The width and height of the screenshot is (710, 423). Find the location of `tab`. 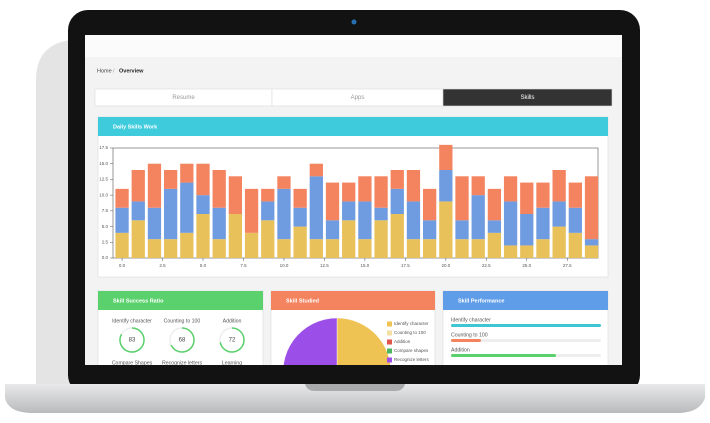

tab is located at coordinates (527, 97).